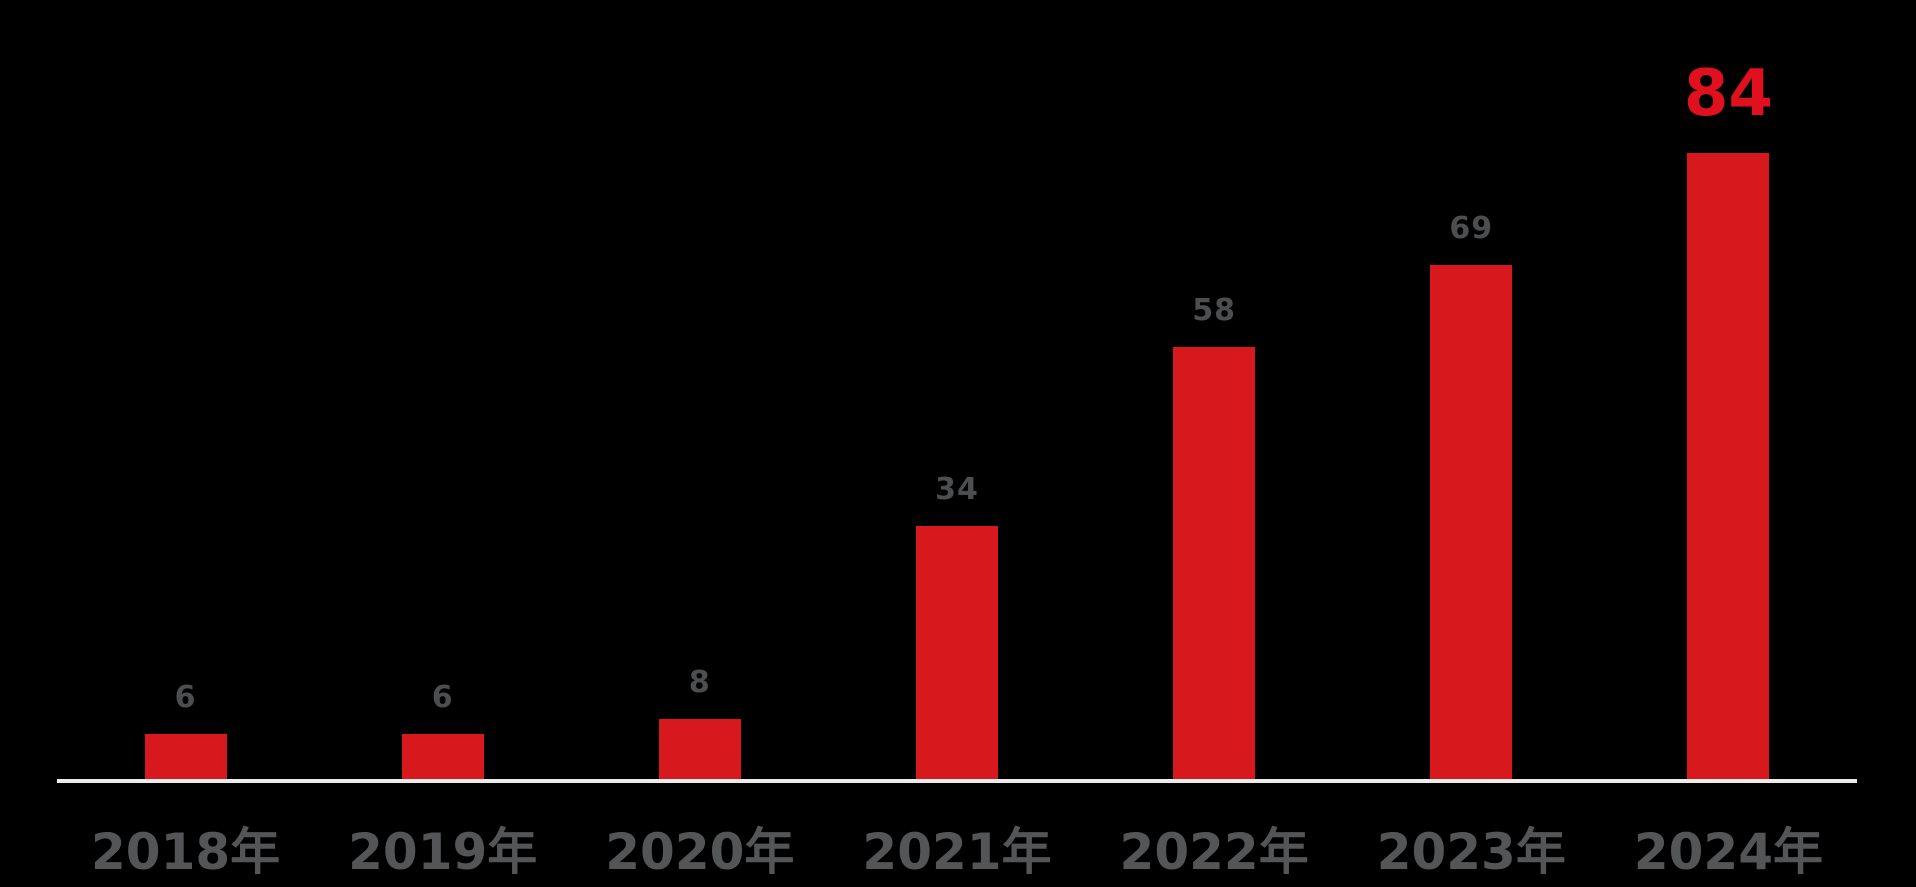  I want to click on value-label: 58, so click(1214, 310).